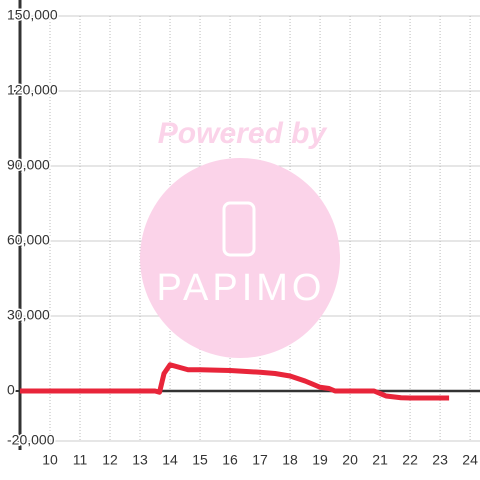 The width and height of the screenshot is (480, 480). What do you see at coordinates (31, 440) in the screenshot?
I see `y-tick-label: -20,000` at bounding box center [31, 440].